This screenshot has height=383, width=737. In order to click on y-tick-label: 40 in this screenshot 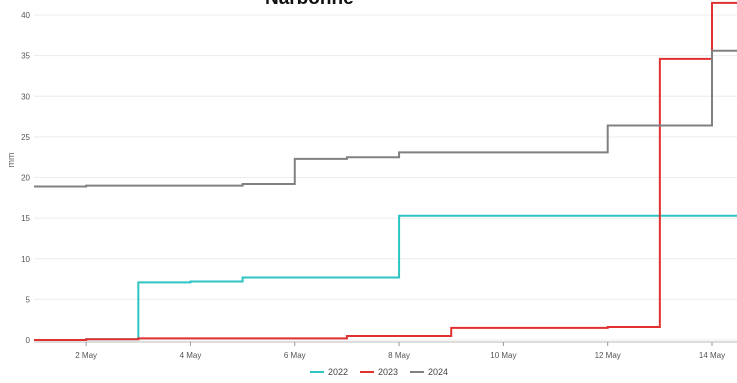, I will do `click(25, 15)`.